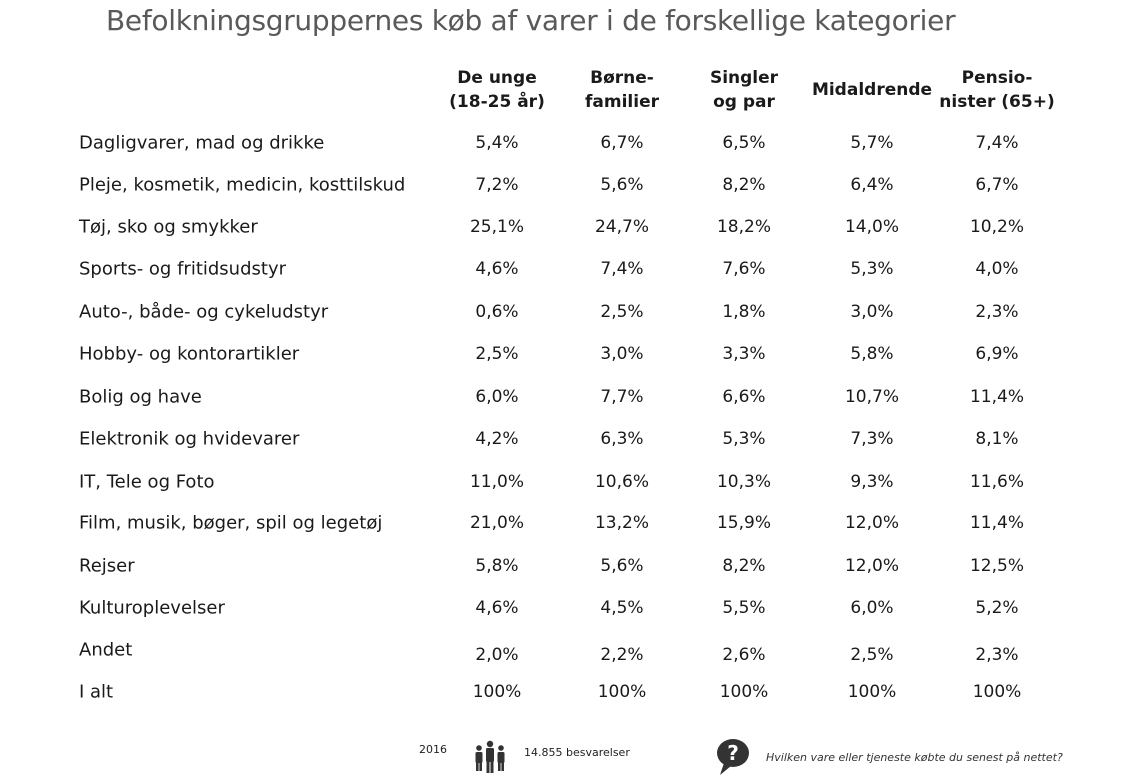 Image resolution: width=1141 pixels, height=783 pixels. What do you see at coordinates (189, 439) in the screenshot?
I see `row-label: Elektronik og hvidevarer` at bounding box center [189, 439].